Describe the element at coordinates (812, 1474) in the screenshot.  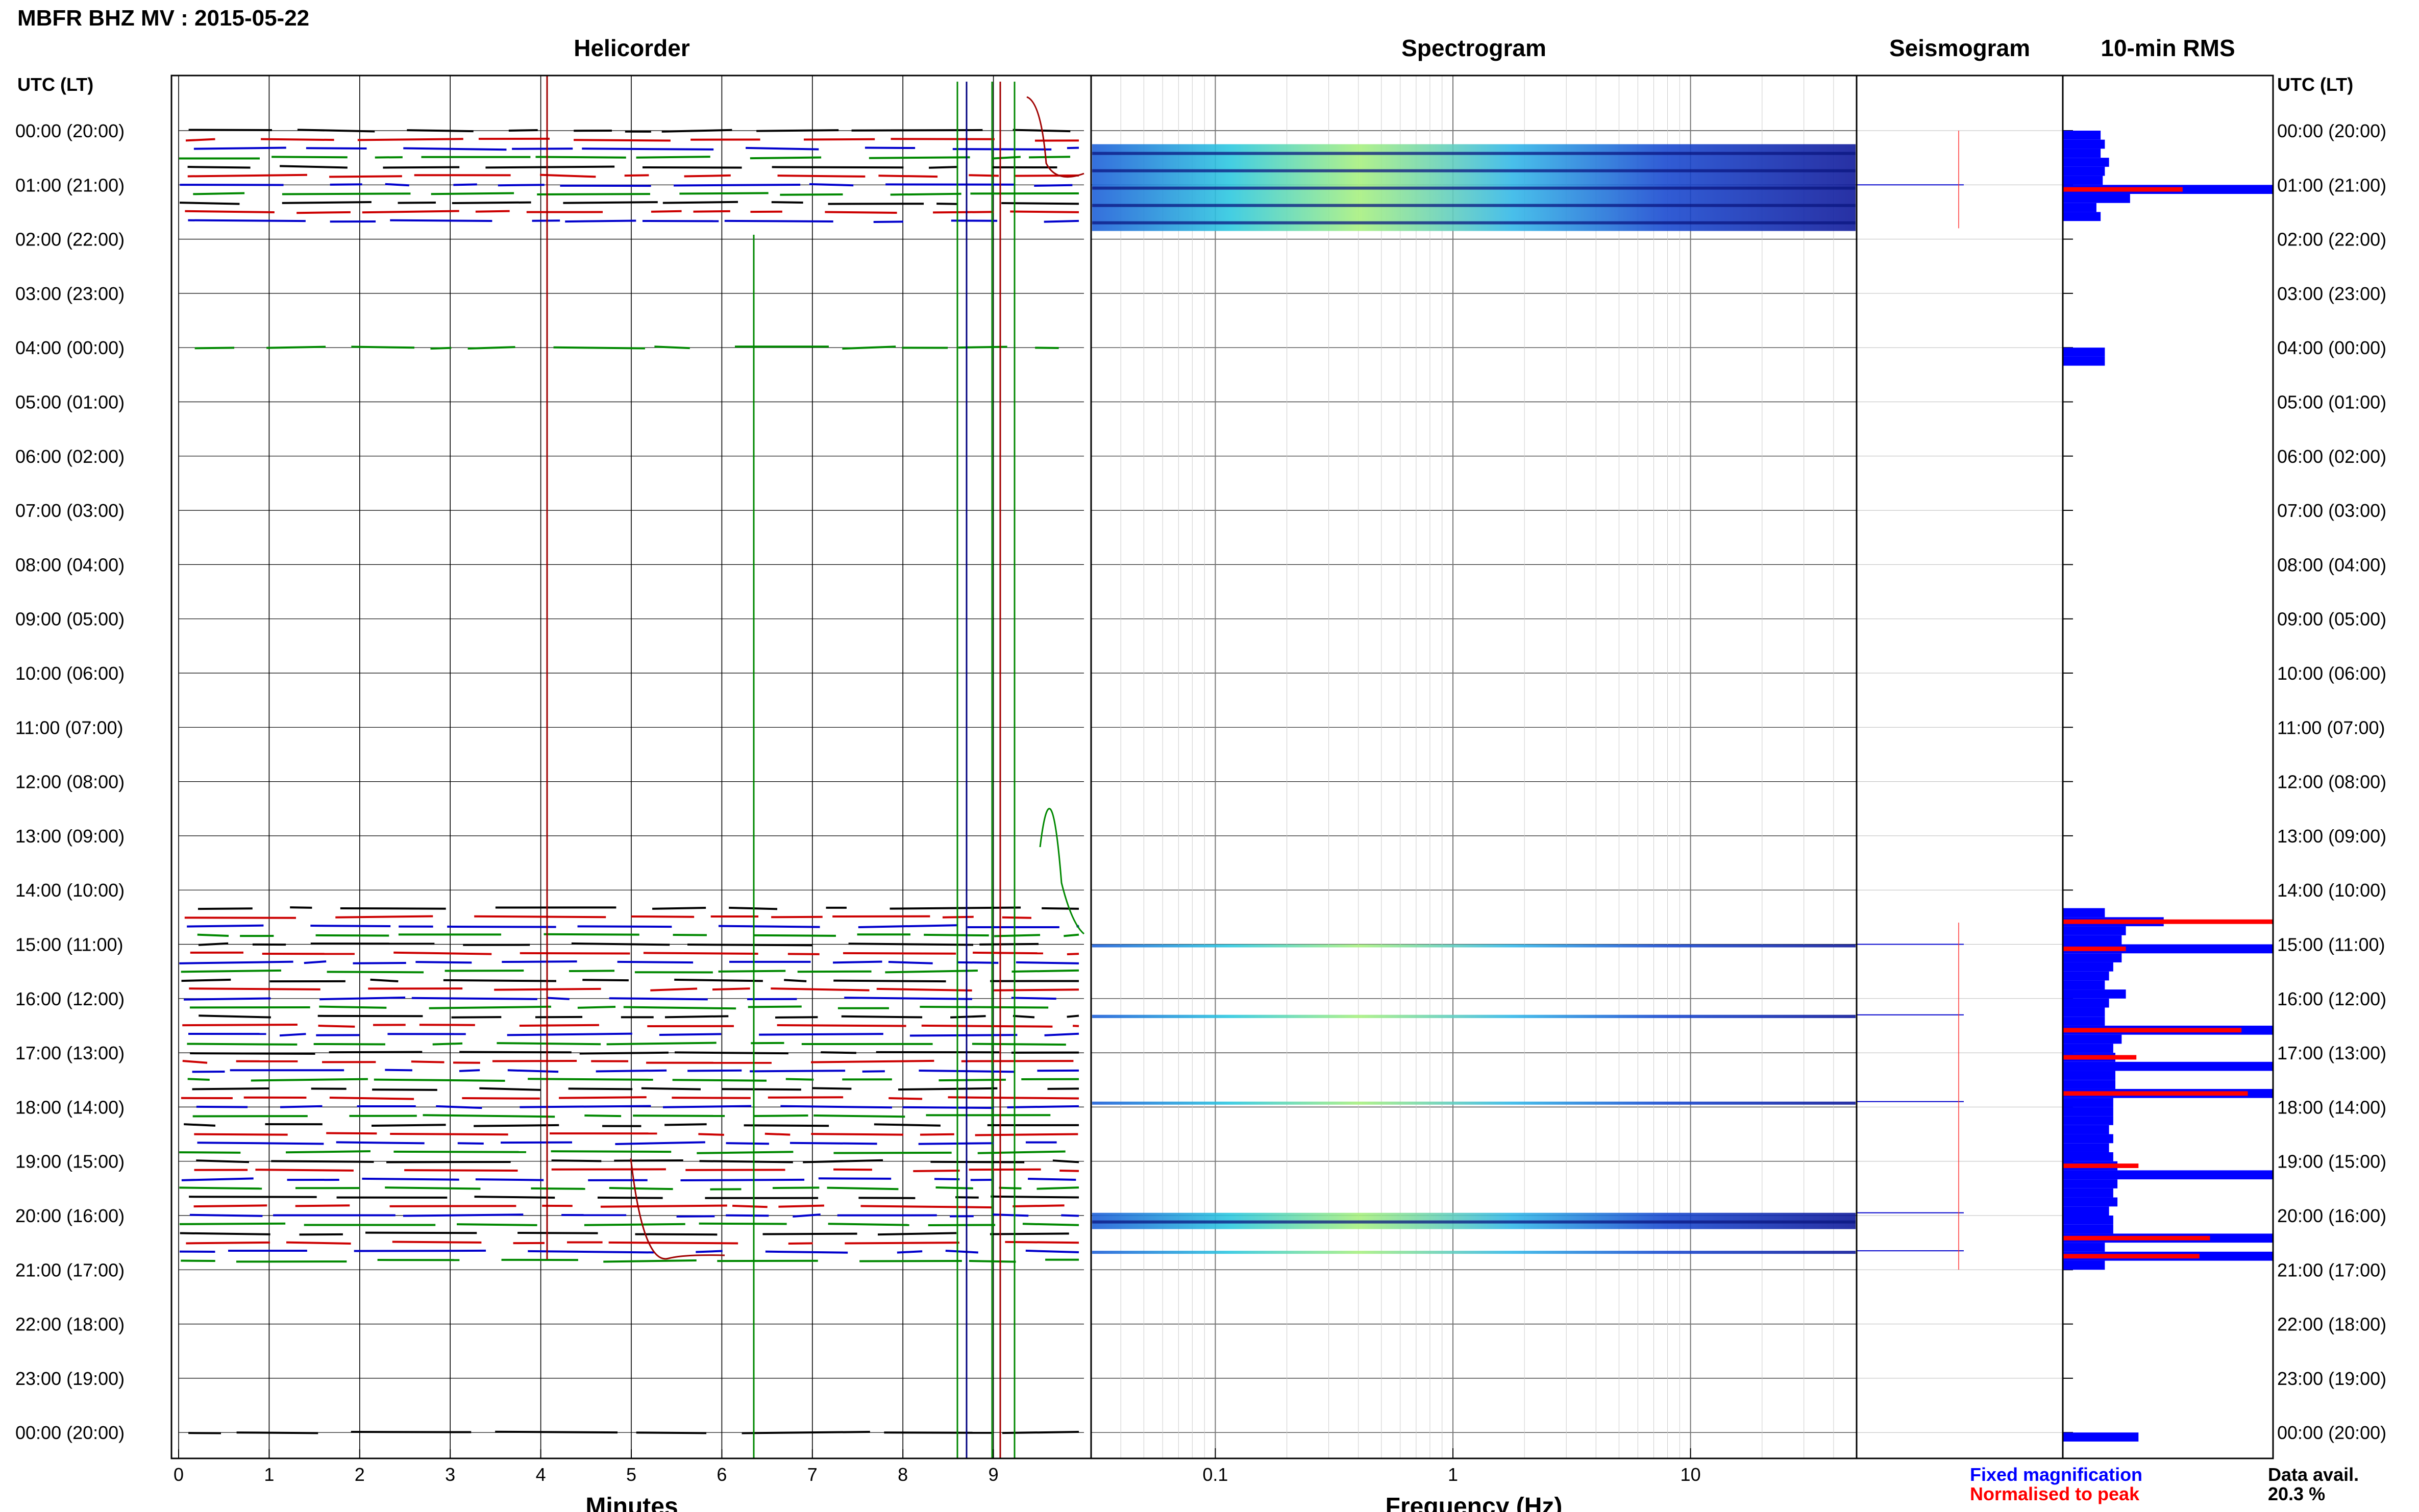
I see `minute-tick-label: 7` at that location.